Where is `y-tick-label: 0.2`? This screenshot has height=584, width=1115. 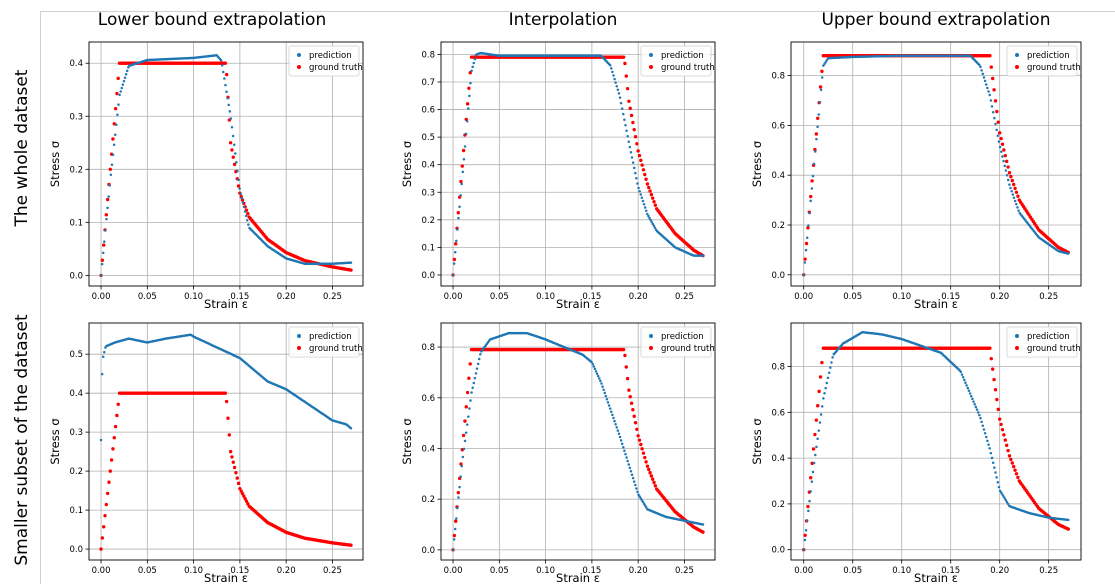 y-tick-label: 0.2 is located at coordinates (778, 505).